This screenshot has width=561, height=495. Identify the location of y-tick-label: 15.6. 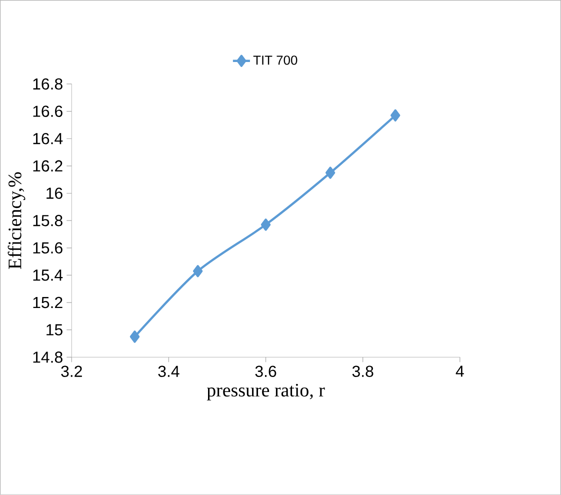
(47, 248).